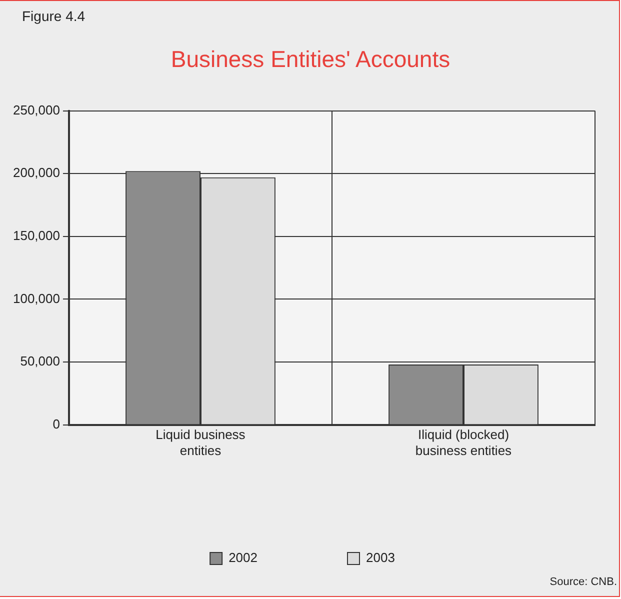  Describe the element at coordinates (40, 361) in the screenshot. I see `y-tick-label: 50,000` at that location.